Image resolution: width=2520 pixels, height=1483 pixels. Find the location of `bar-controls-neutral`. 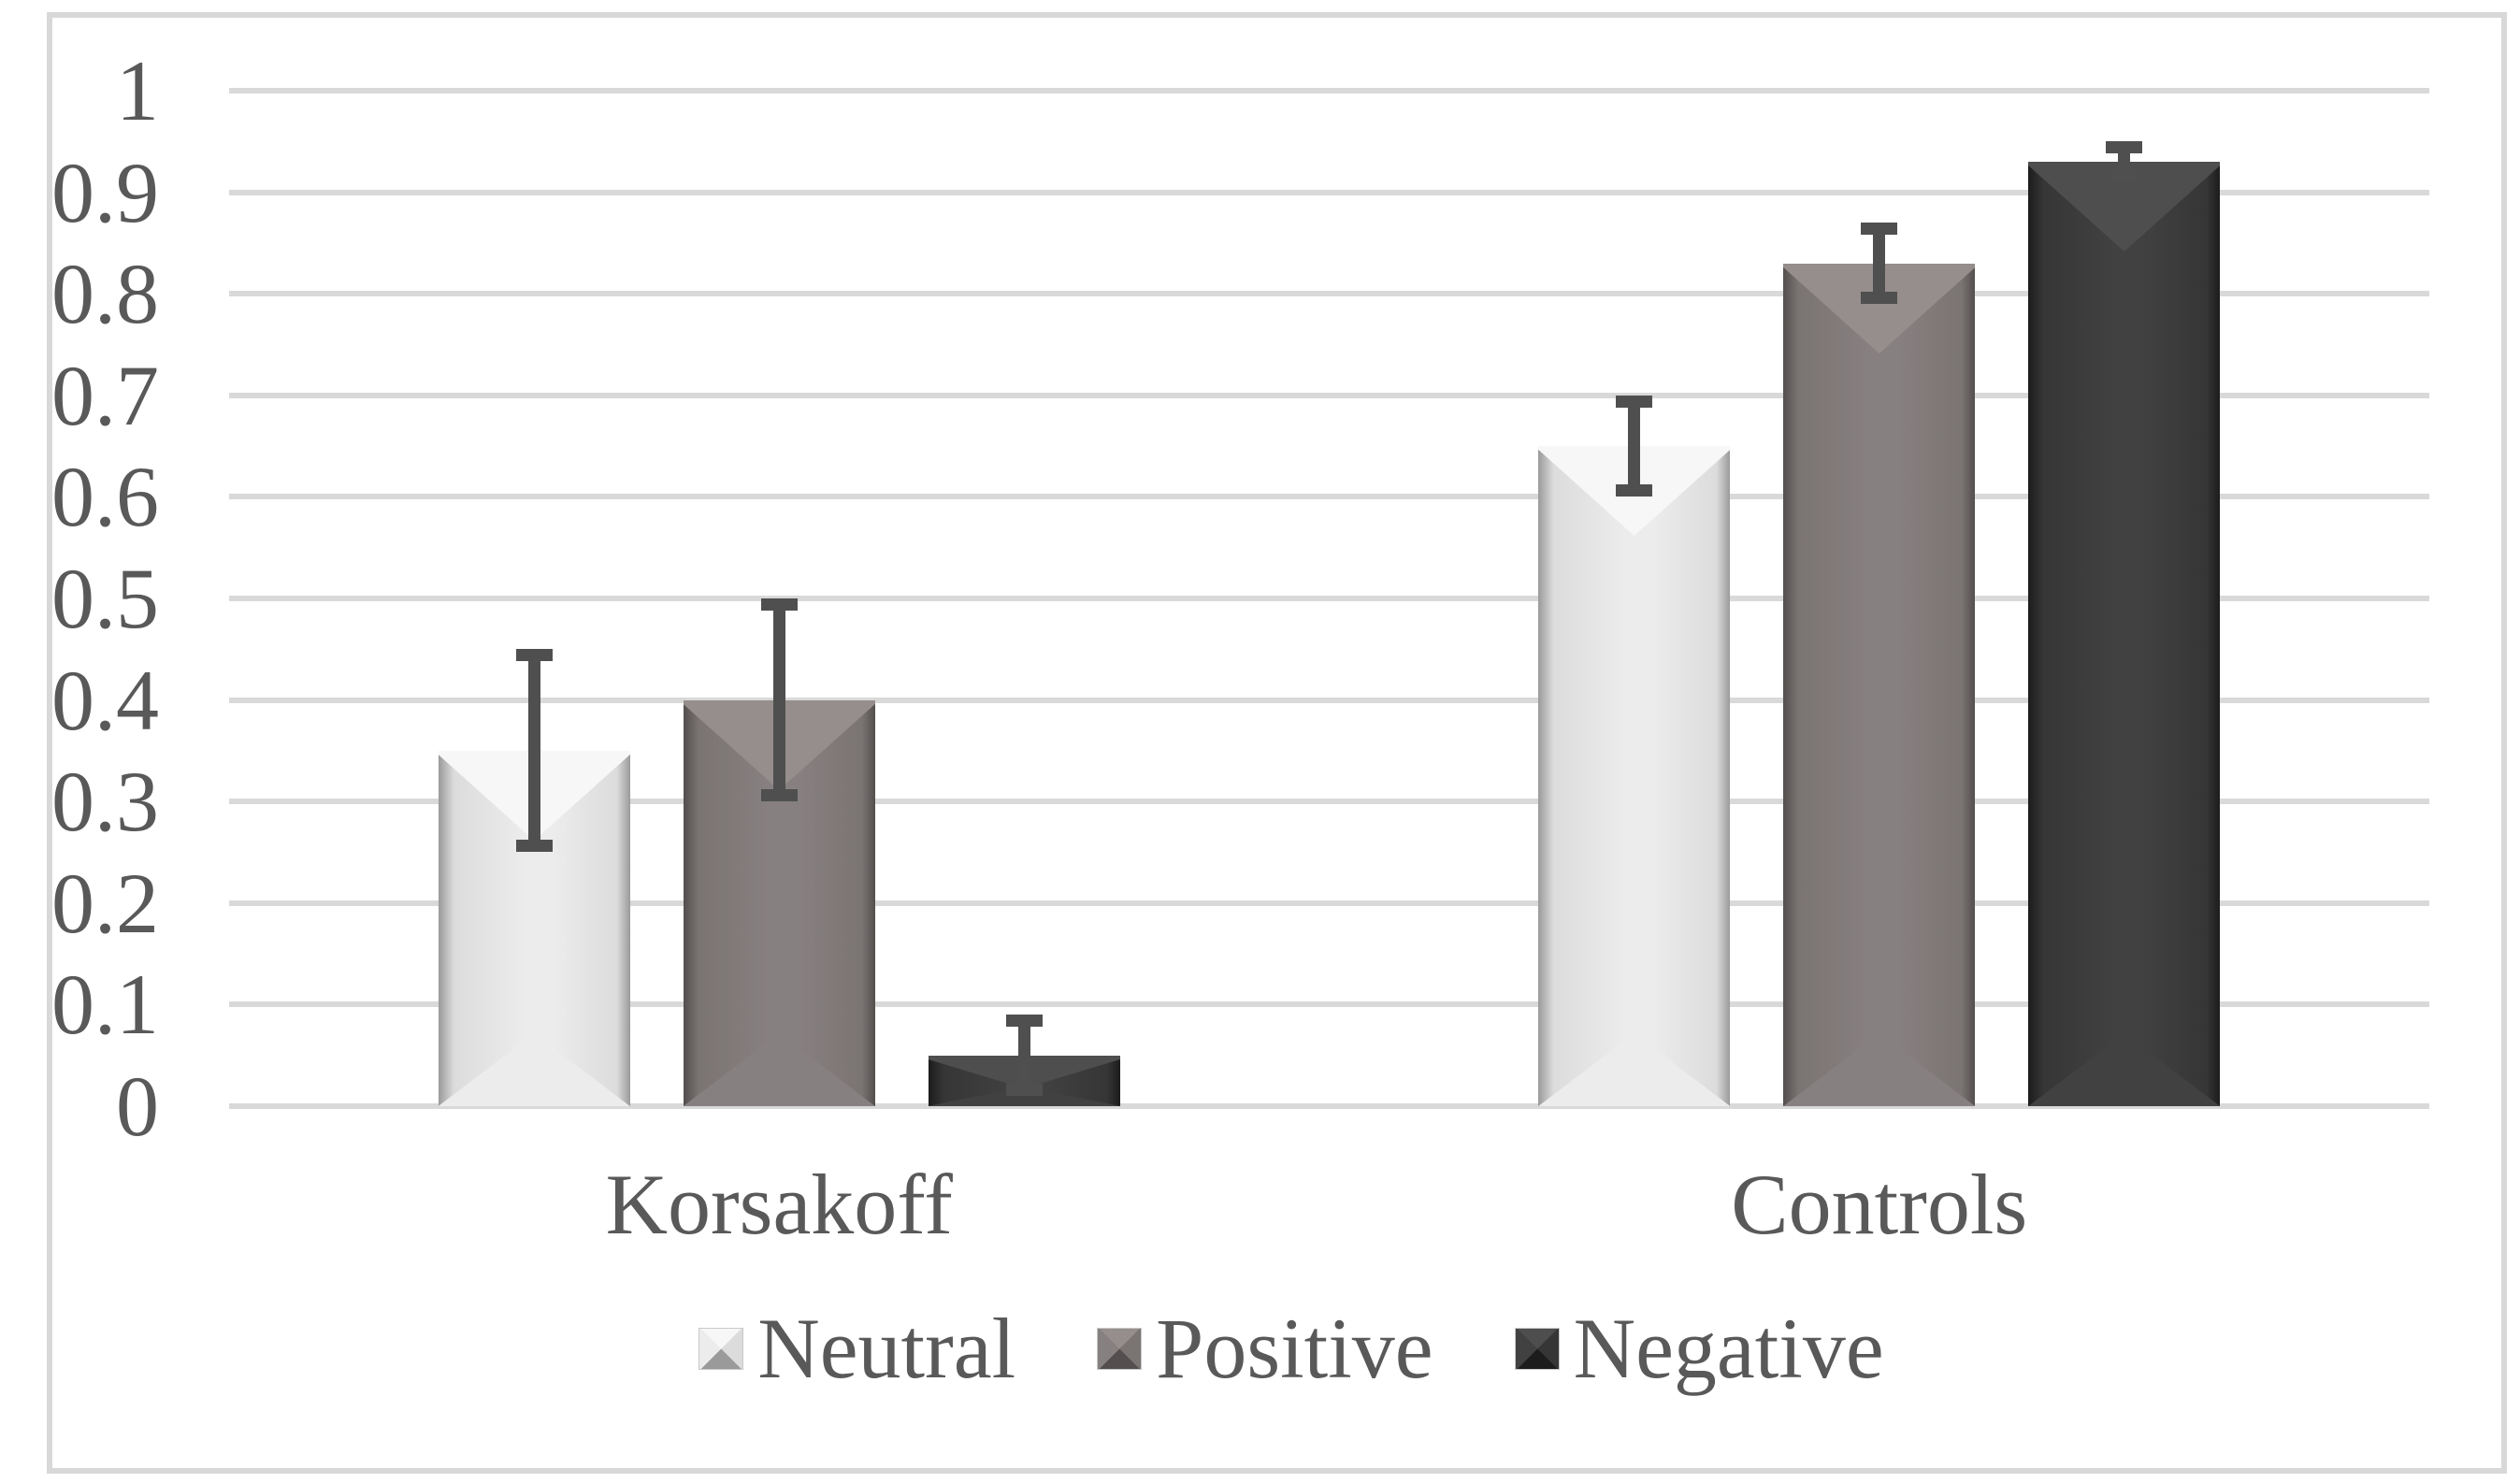

bar-controls-neutral is located at coordinates (1634, 776).